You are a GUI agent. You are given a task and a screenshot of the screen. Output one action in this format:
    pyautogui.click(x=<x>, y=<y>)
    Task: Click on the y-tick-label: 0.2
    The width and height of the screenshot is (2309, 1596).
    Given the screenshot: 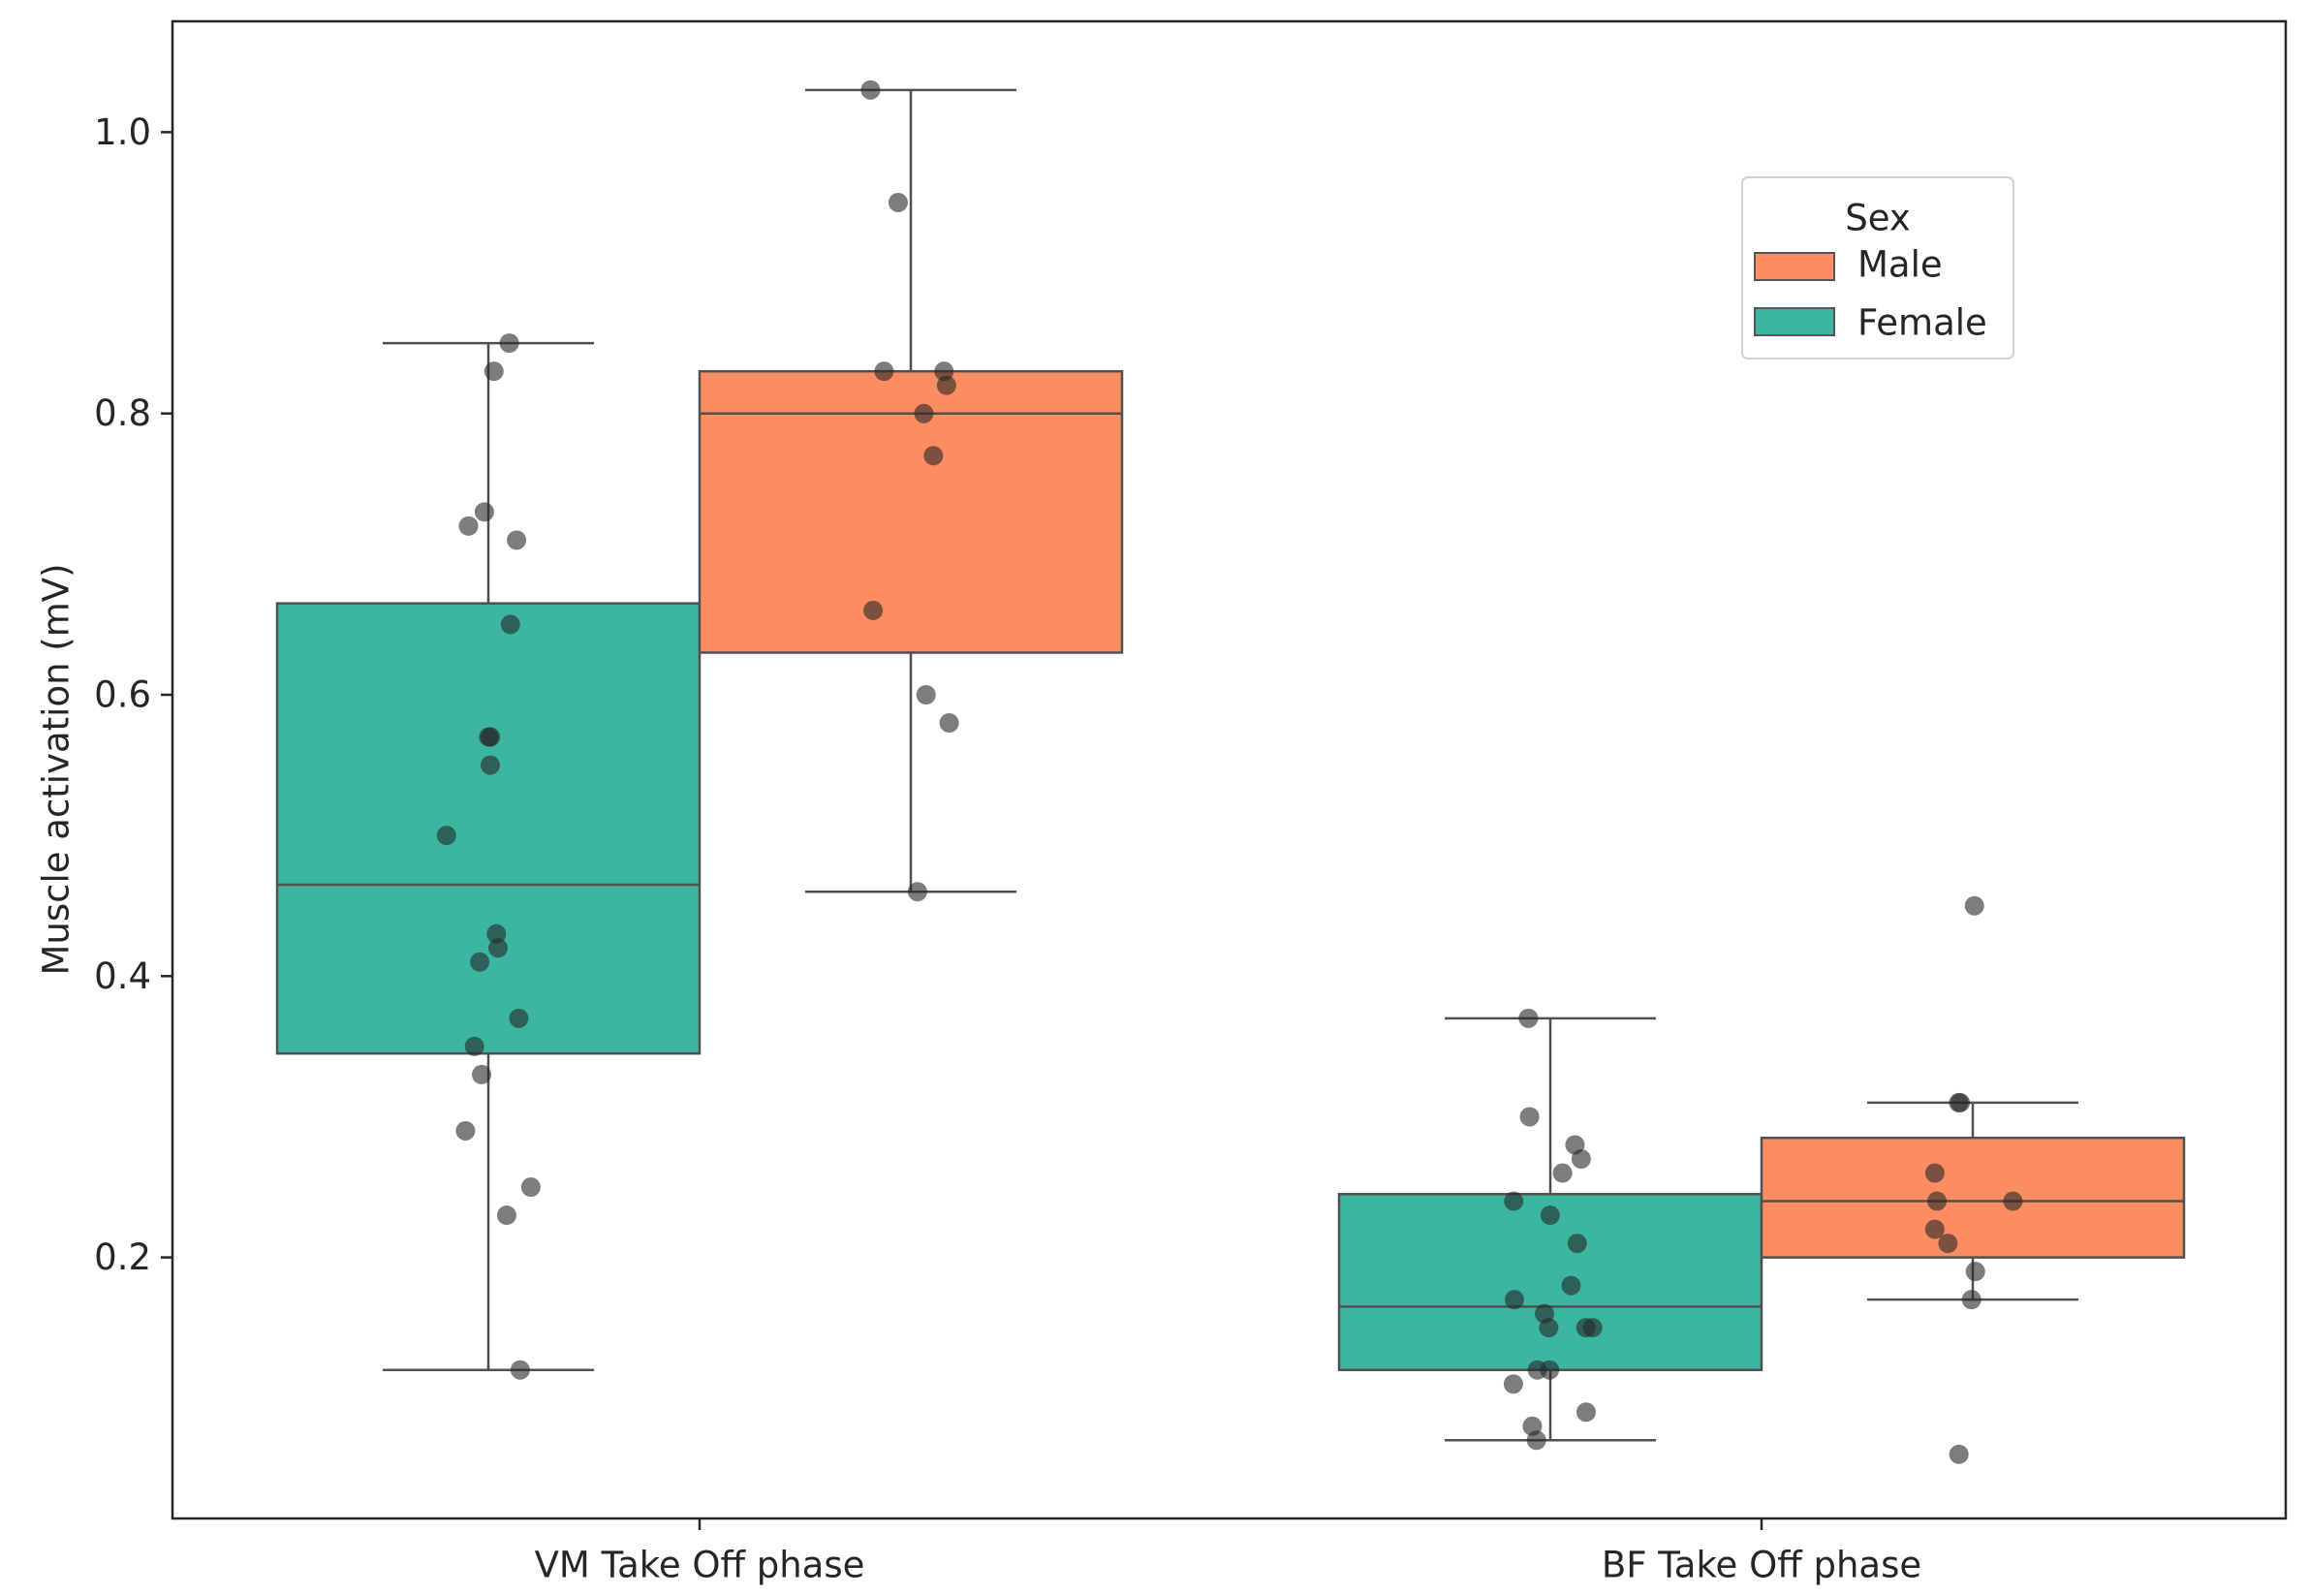 What is the action you would take?
    pyautogui.click(x=122, y=1257)
    